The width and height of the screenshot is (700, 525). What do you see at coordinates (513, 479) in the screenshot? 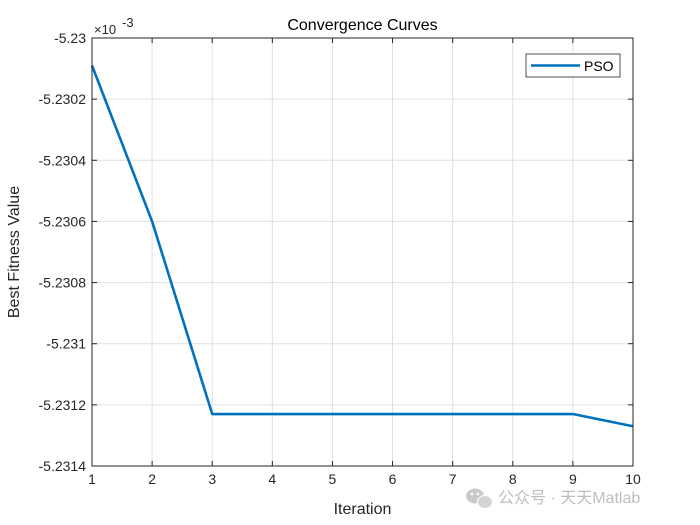
I see `x-tick-label: 8` at bounding box center [513, 479].